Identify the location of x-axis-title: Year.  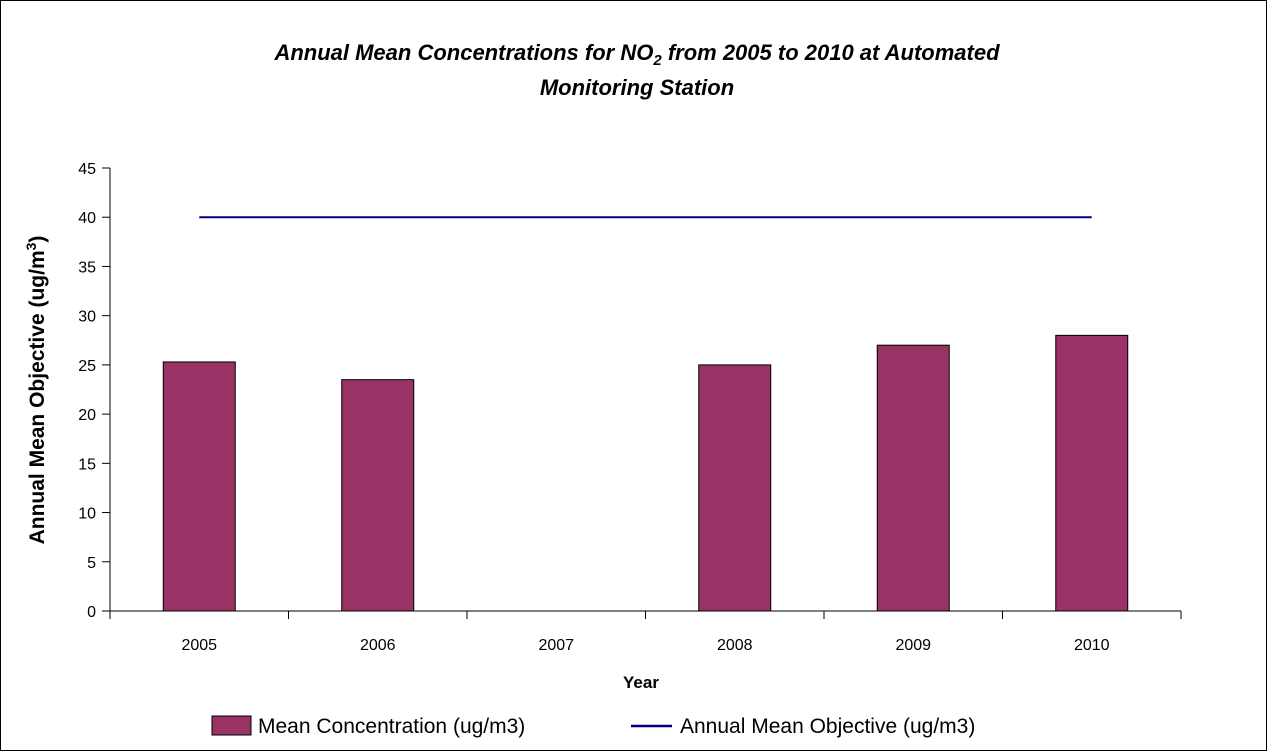
(641, 682).